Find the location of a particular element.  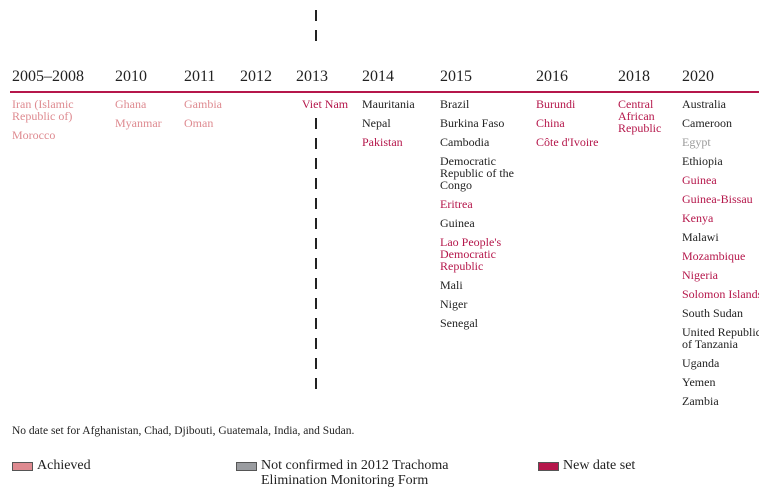

year-column: 2014 Mauritania Nepal Pakistan is located at coordinates (398, 110).